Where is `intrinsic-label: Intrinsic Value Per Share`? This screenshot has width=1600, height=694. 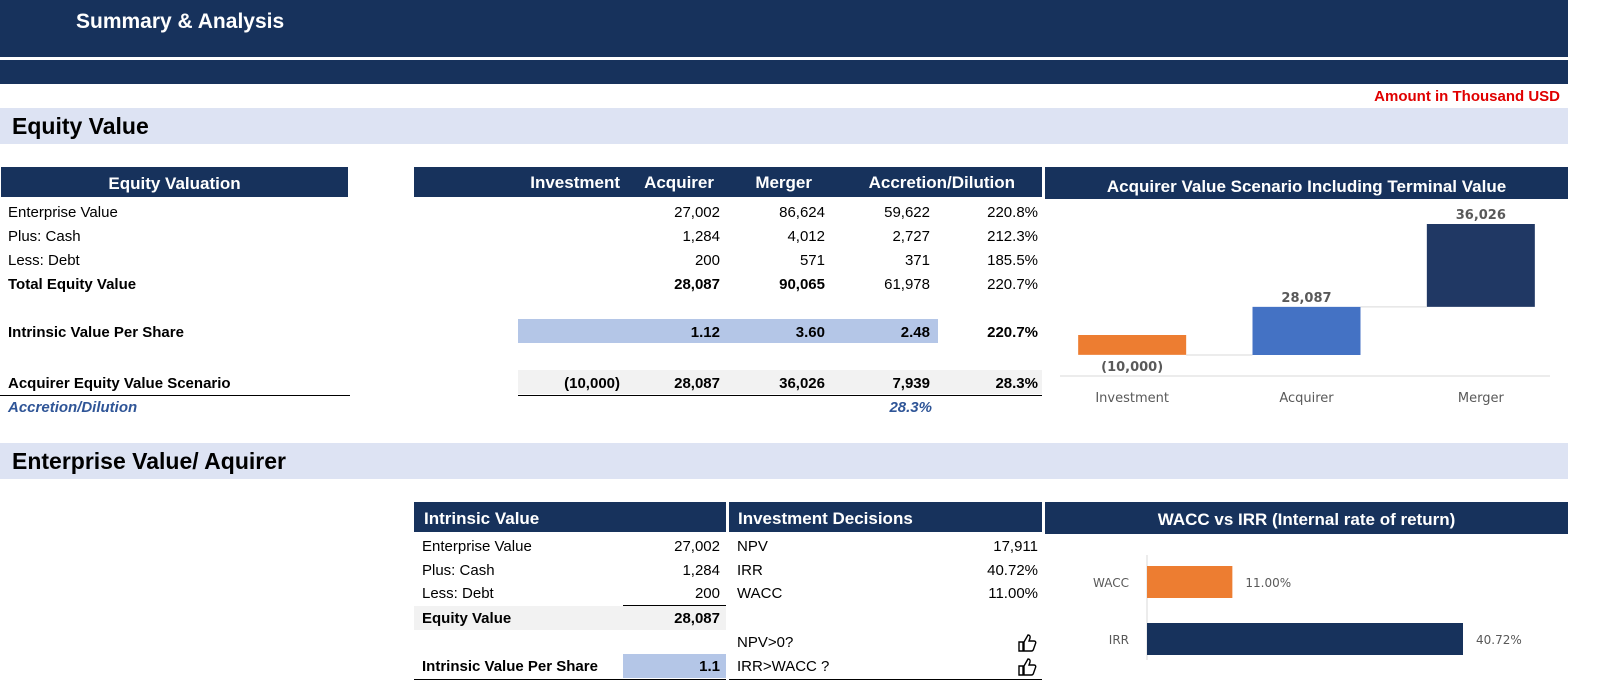
intrinsic-label: Intrinsic Value Per Share is located at coordinates (96, 332).